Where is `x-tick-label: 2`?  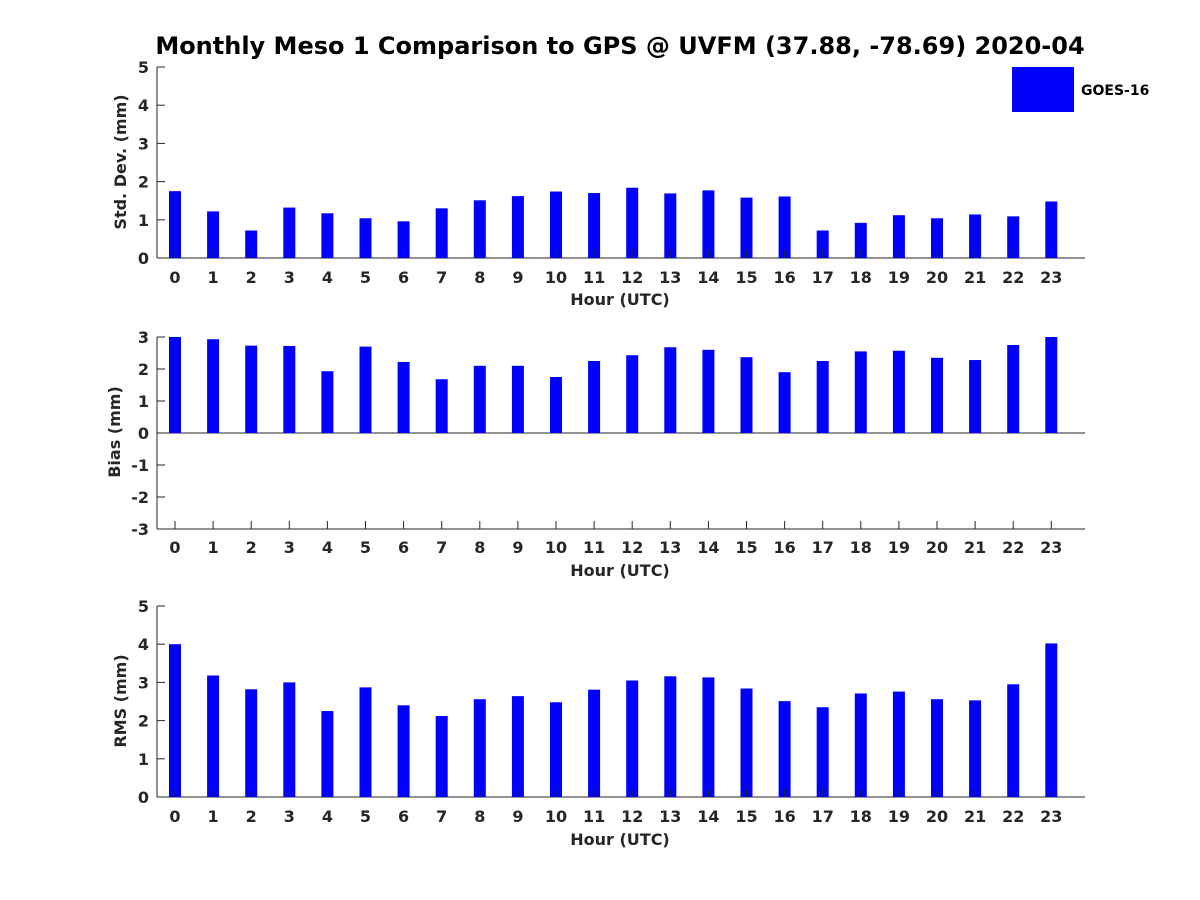
x-tick-label: 2 is located at coordinates (251, 277).